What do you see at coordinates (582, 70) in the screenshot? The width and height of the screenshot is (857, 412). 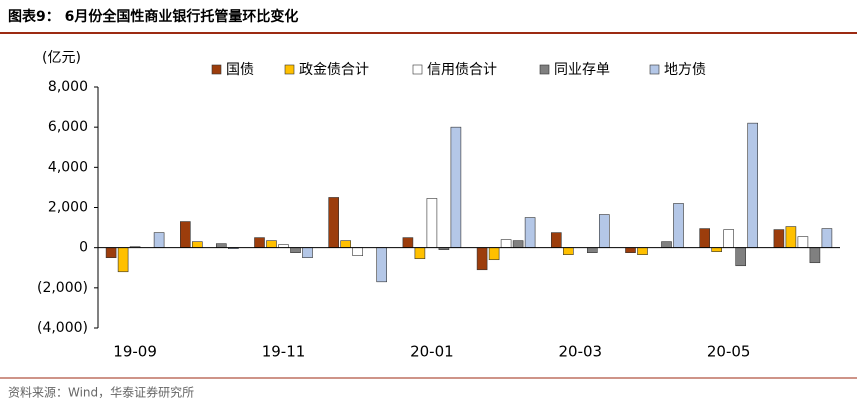 I see `legend-label: 同业存单` at bounding box center [582, 70].